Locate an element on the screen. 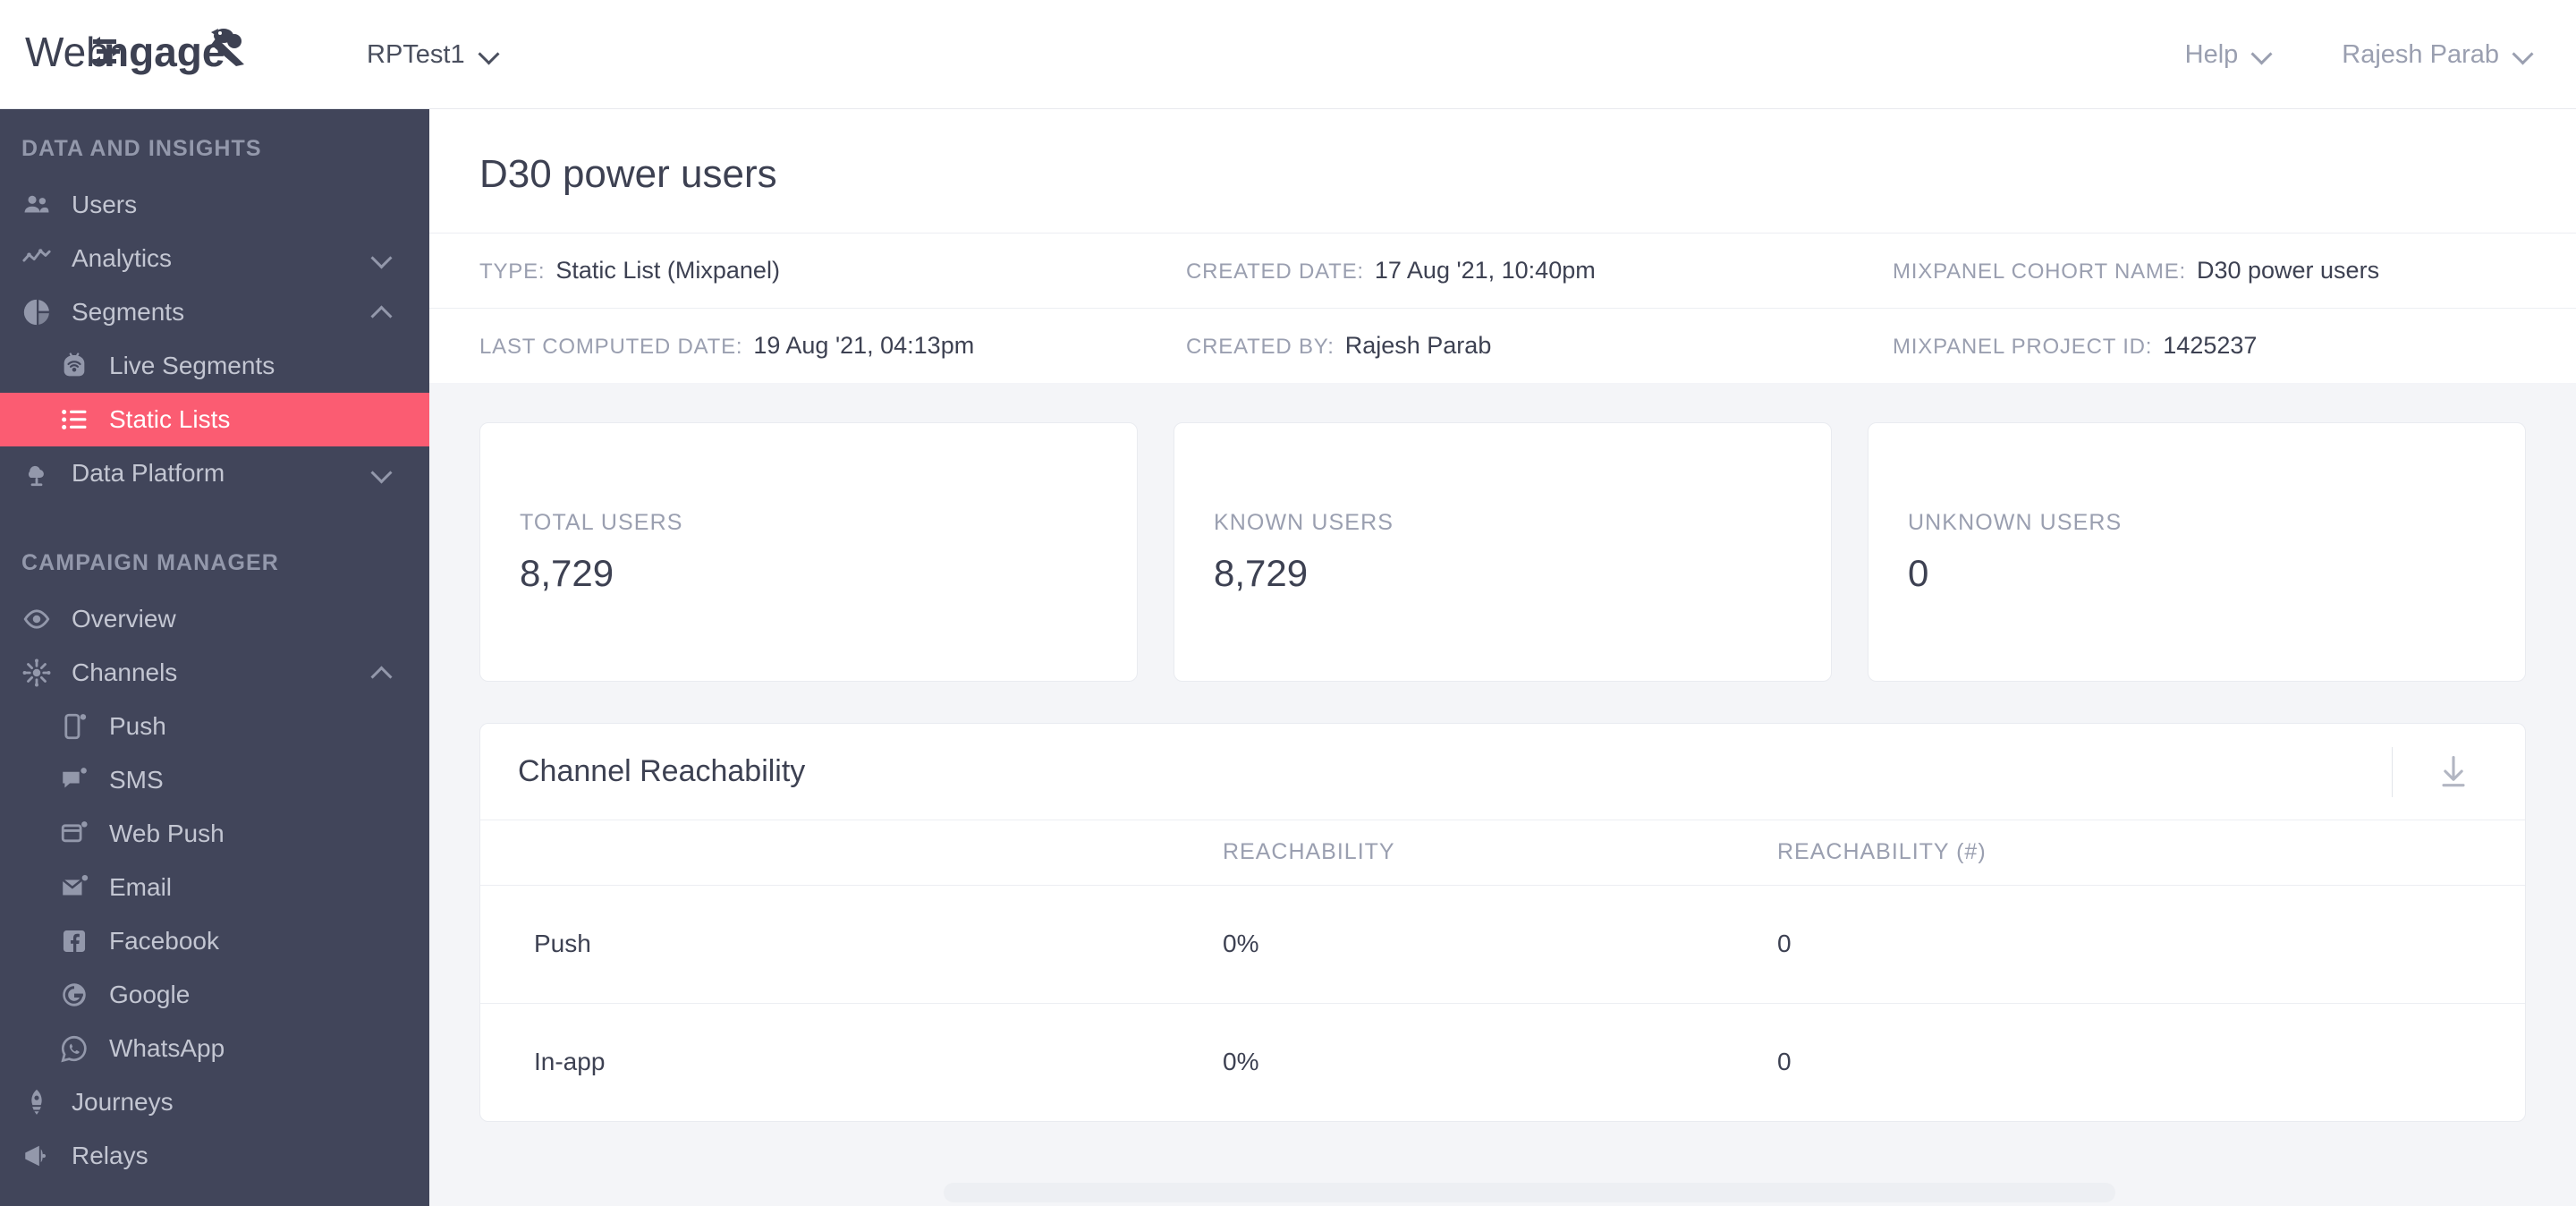 The image size is (2576, 1206). meta-label: CREATED BY: is located at coordinates (1260, 347).